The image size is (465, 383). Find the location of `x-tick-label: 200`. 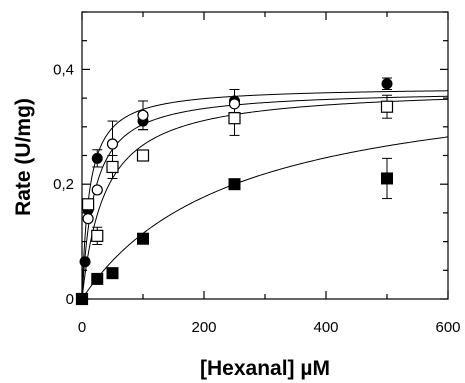

x-tick-label: 200 is located at coordinates (203, 327).